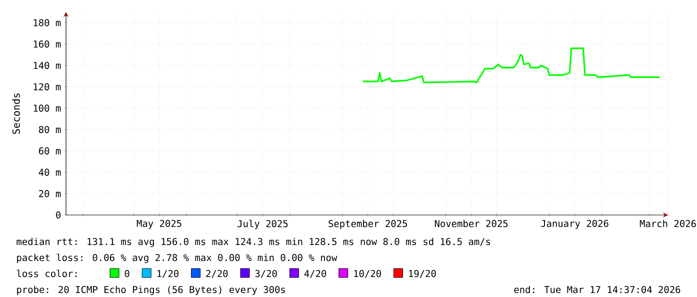  What do you see at coordinates (511, 66) in the screenshot?
I see `line-series` at bounding box center [511, 66].